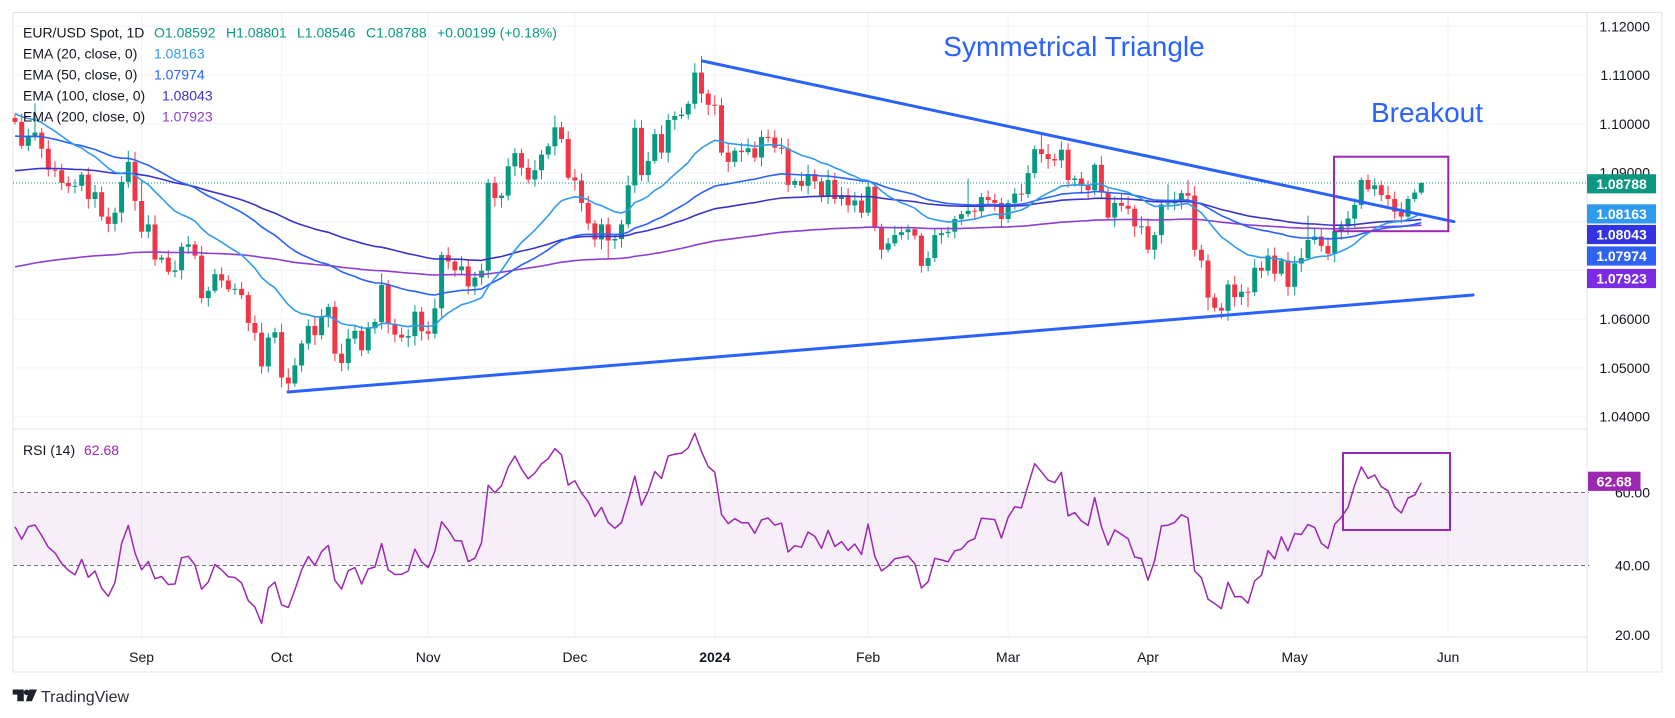  I want to click on svg-text: 1.04000, so click(1624, 417).